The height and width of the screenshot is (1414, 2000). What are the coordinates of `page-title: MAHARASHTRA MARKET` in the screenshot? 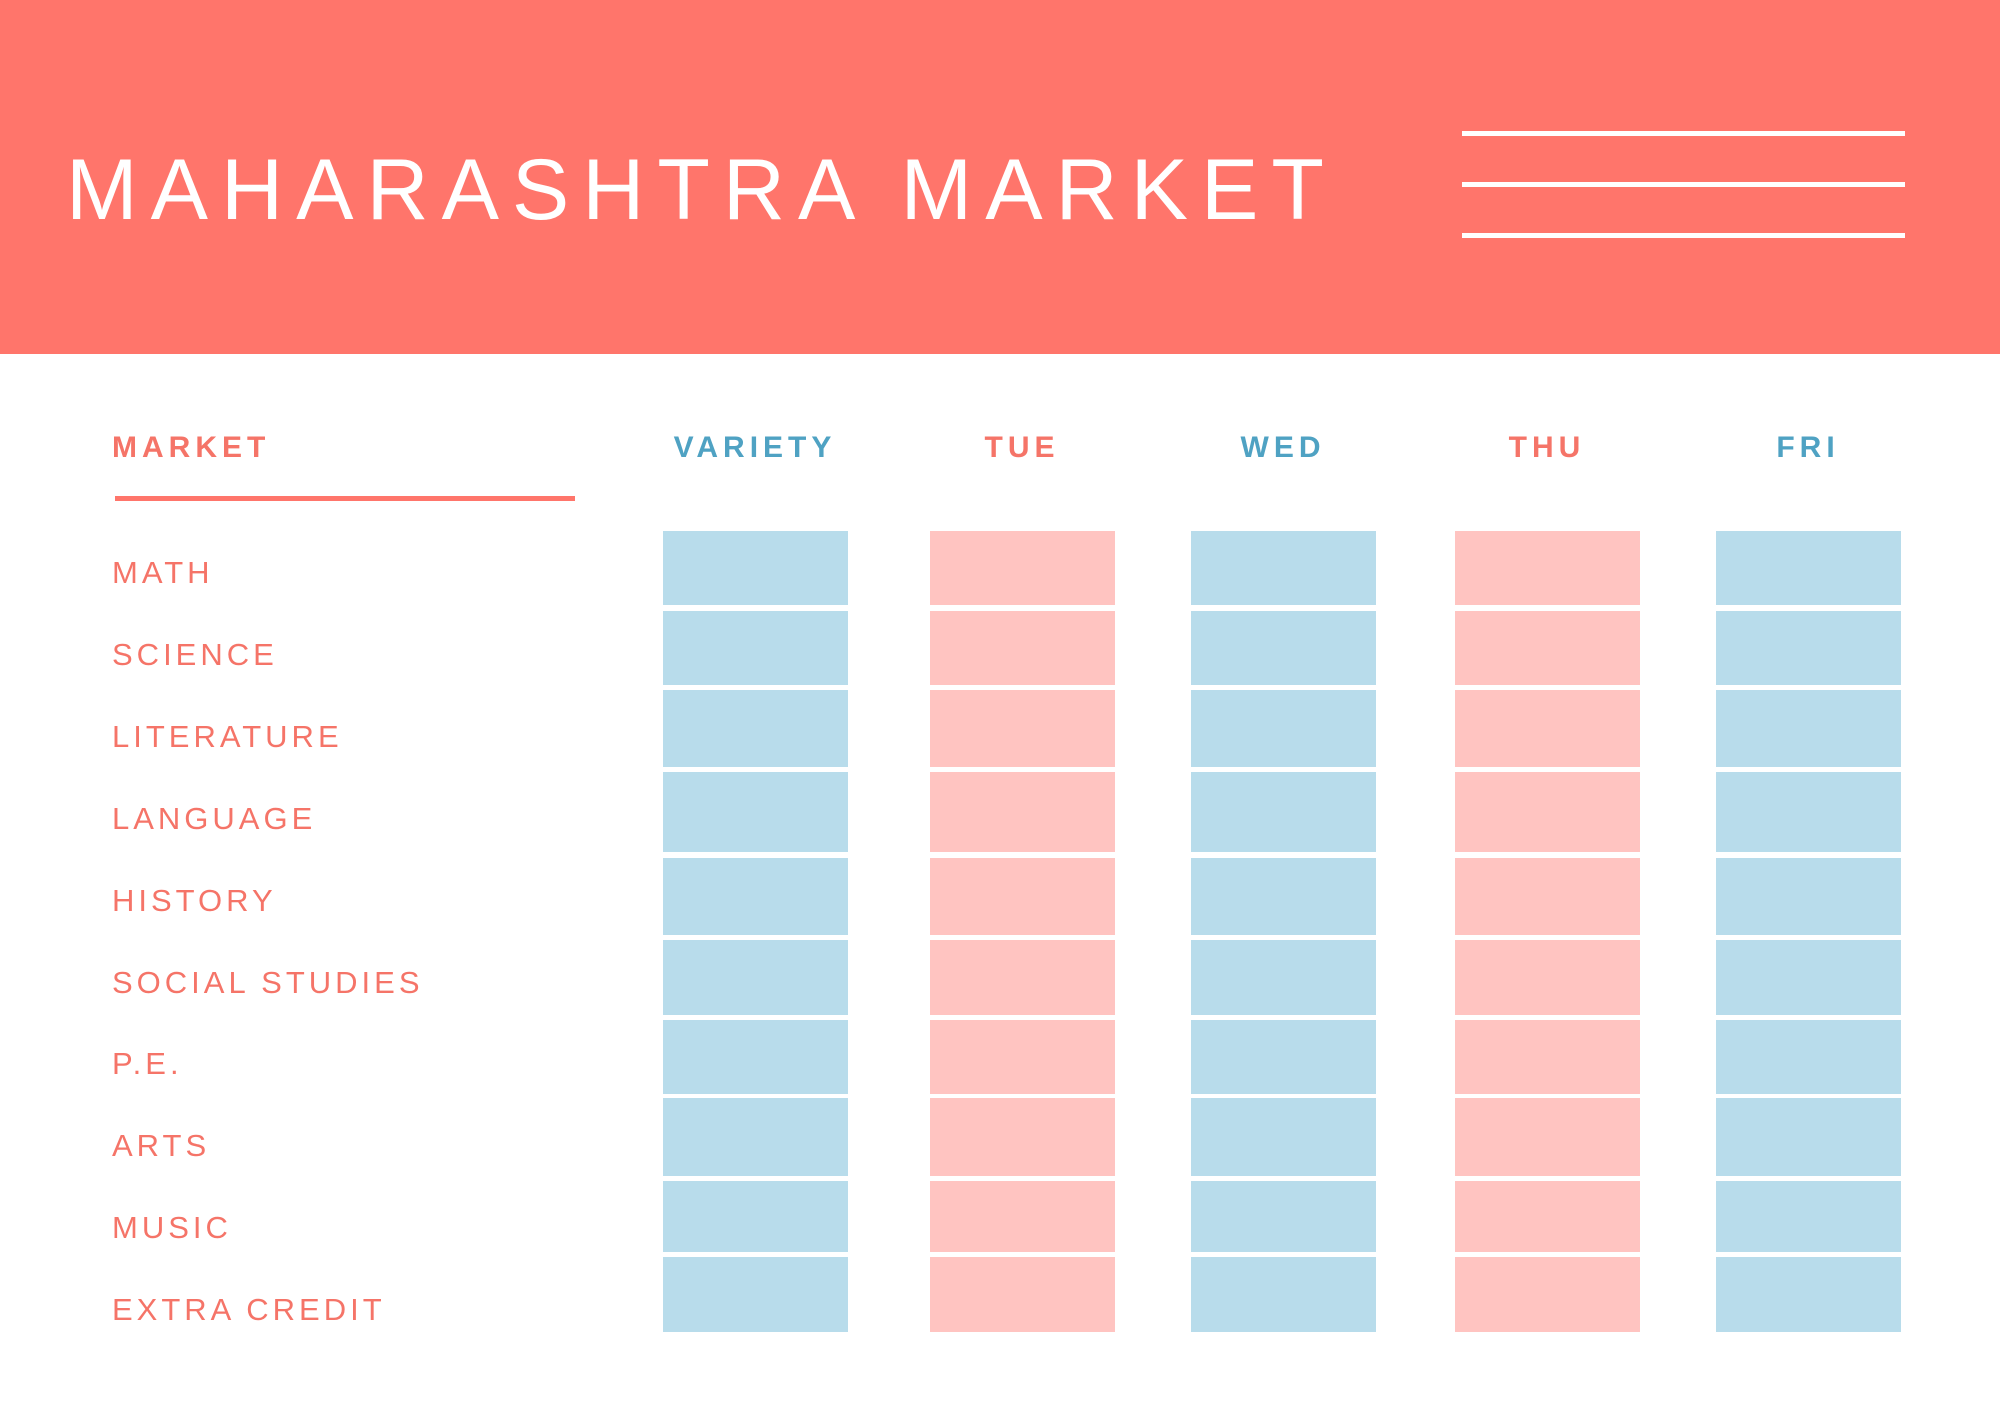 It's located at (701, 190).